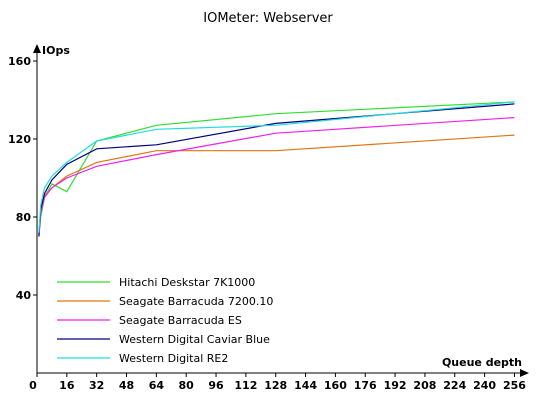 Image resolution: width=540 pixels, height=405 pixels. What do you see at coordinates (194, 339) in the screenshot?
I see `legend-label: Western Digital Caviar Blue` at bounding box center [194, 339].